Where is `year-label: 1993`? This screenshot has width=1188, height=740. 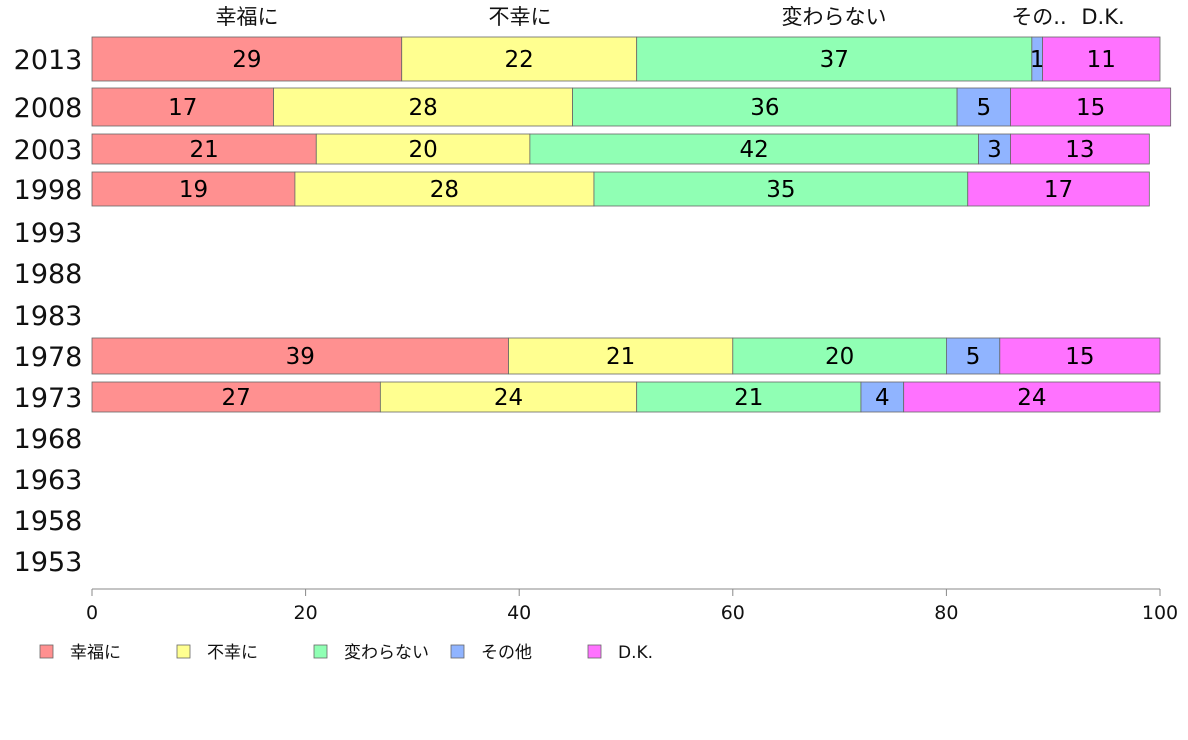
year-label: 1993 is located at coordinates (48, 233).